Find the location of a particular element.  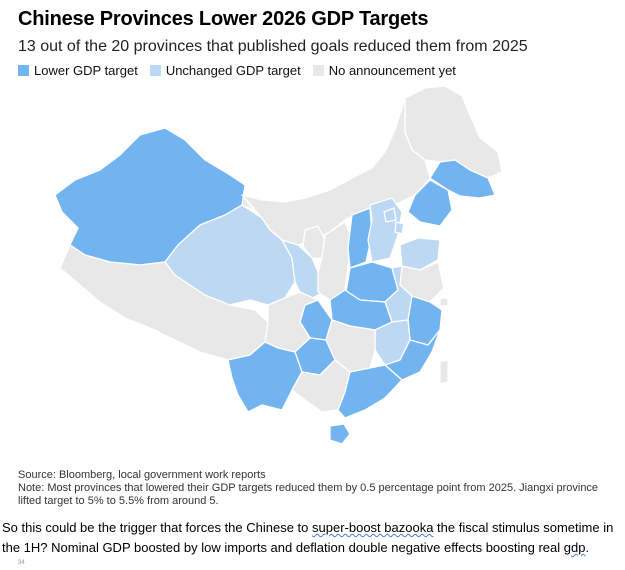

legend-item-unchanged: Unchanged GDP target is located at coordinates (225, 70).